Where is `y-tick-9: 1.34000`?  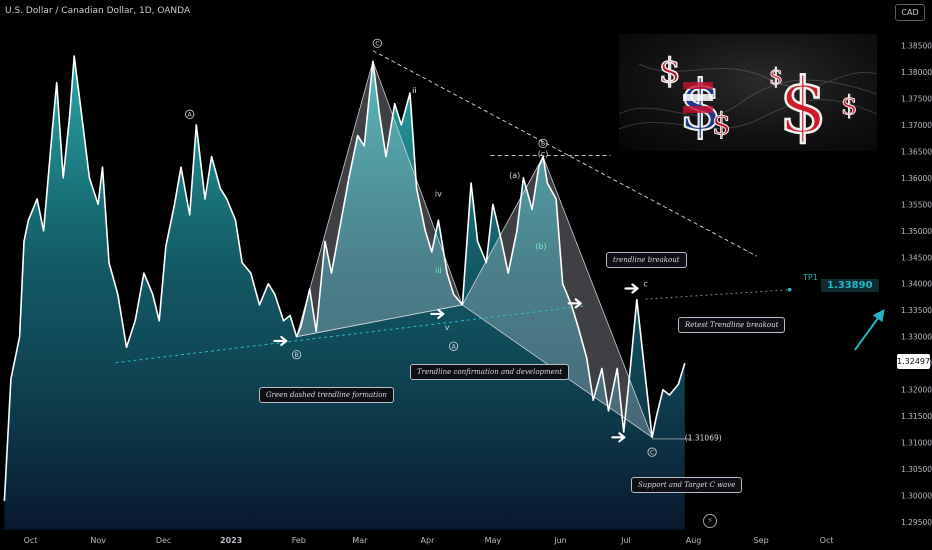
y-tick-9: 1.34000 is located at coordinates (916, 284).